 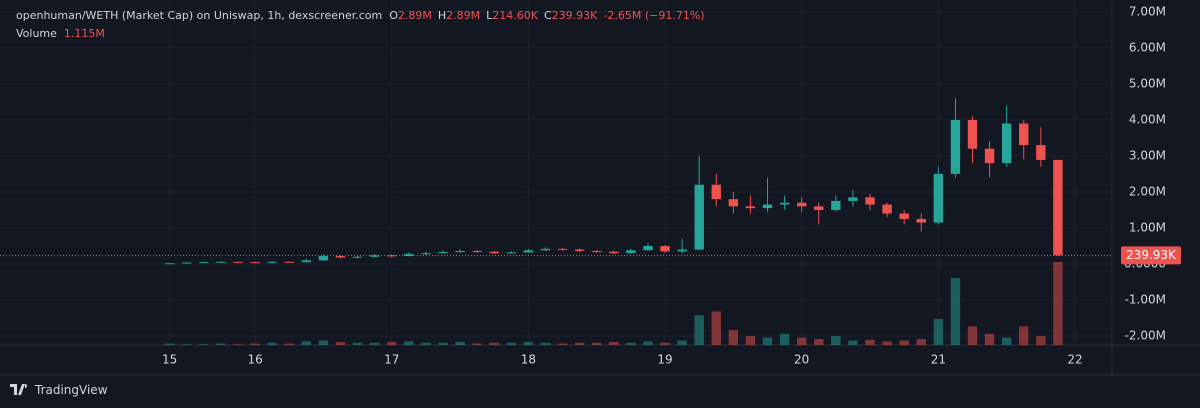 I want to click on ohlc: O2.89M H2.89M L214.60K C239.93K, so click(x=496, y=15).